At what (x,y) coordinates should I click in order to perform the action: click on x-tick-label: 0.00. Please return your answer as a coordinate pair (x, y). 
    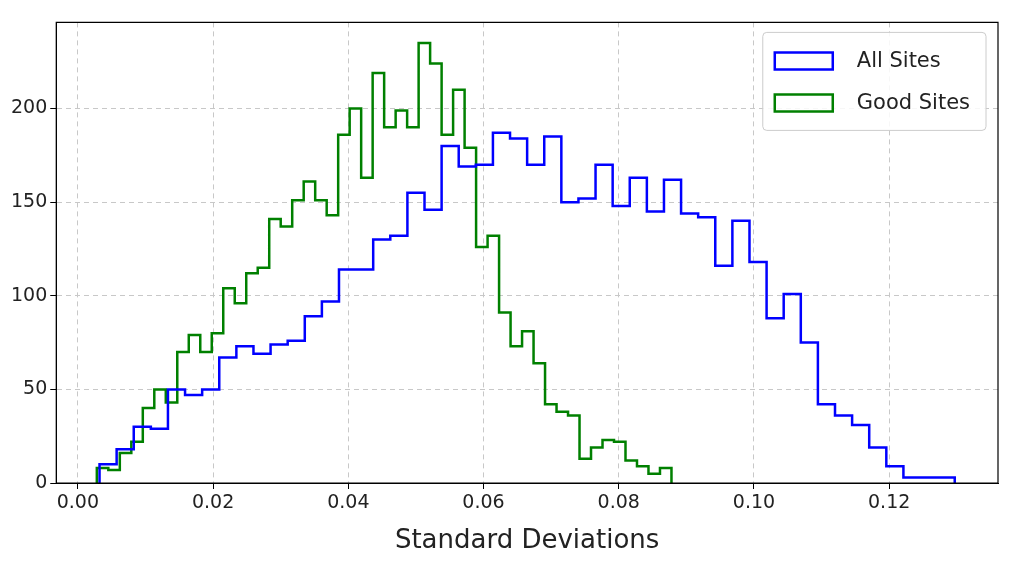
    Looking at the image, I should click on (78, 501).